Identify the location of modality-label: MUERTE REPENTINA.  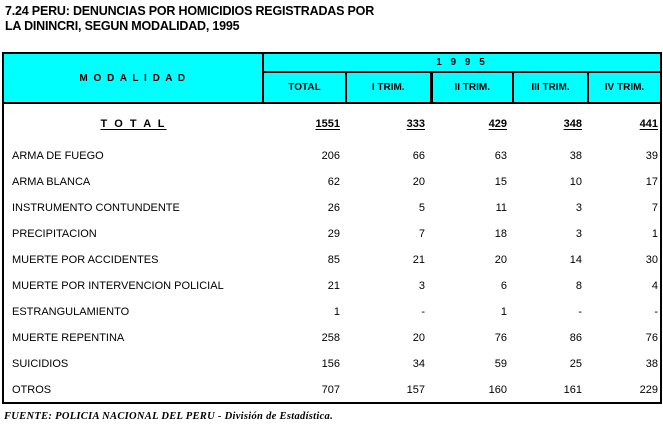
(133, 338).